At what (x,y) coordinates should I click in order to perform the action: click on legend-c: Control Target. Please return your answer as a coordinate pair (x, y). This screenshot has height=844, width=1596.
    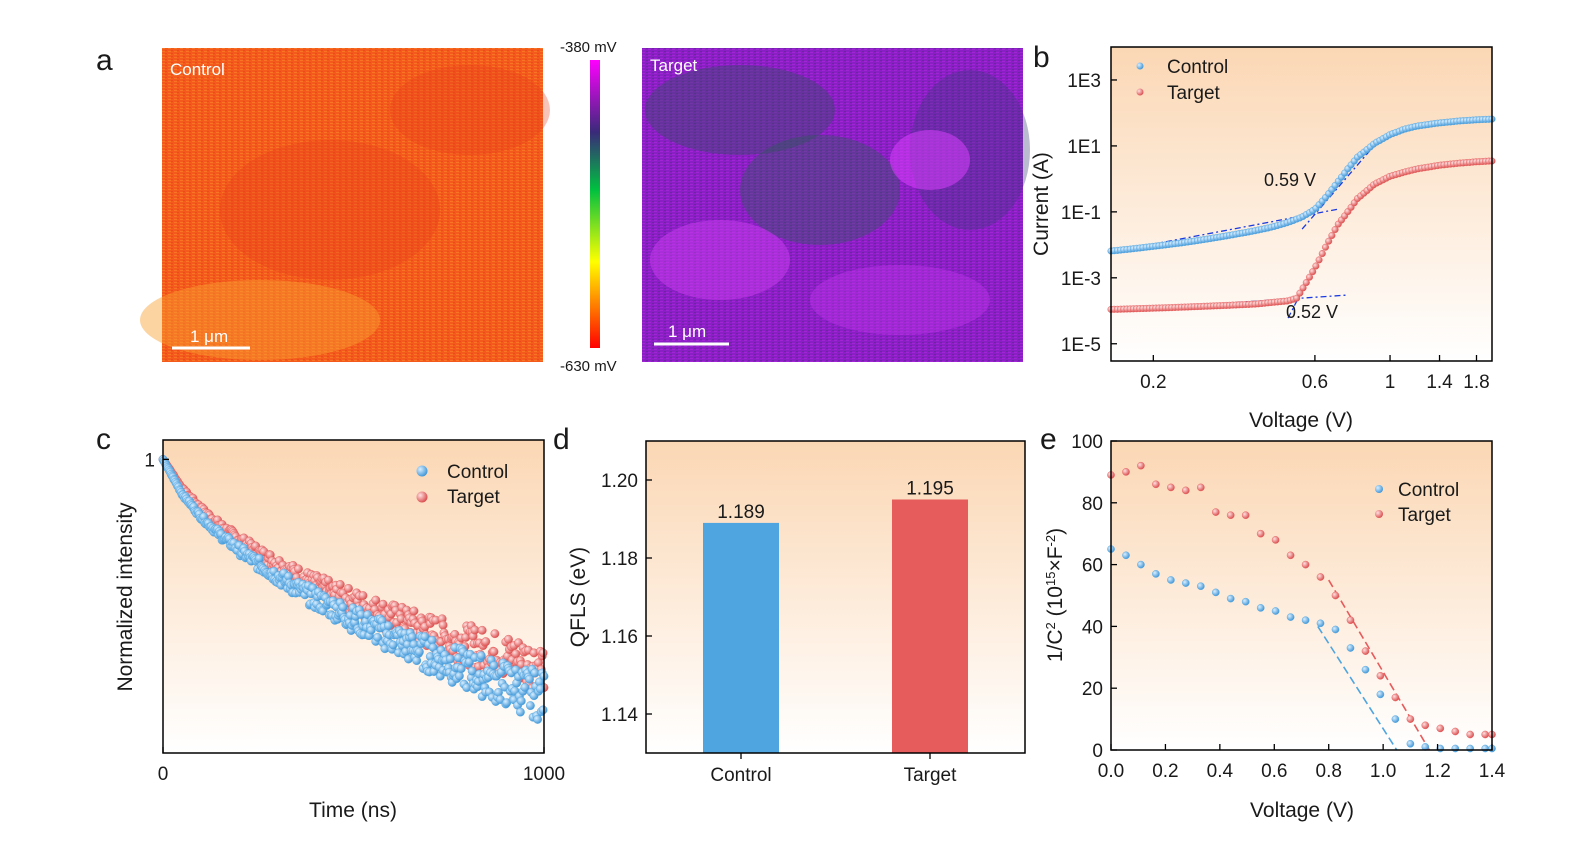
    Looking at the image, I should click on (462, 485).